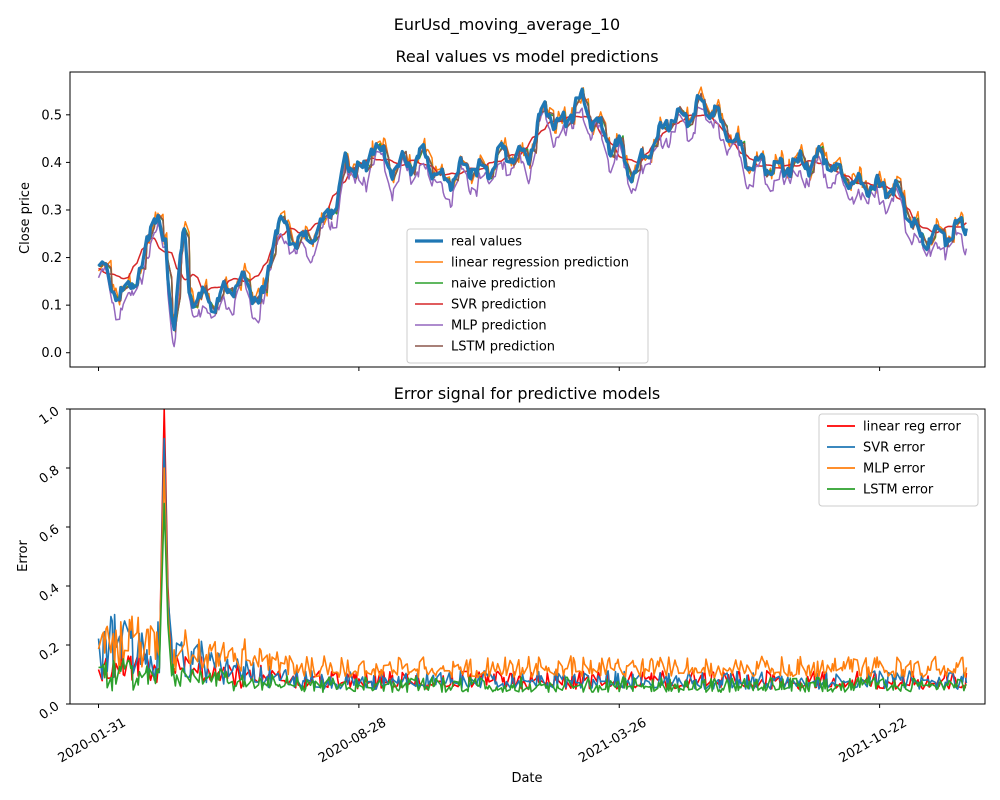 The image size is (1000, 800). I want to click on legend-label: LSTM error, so click(898, 490).